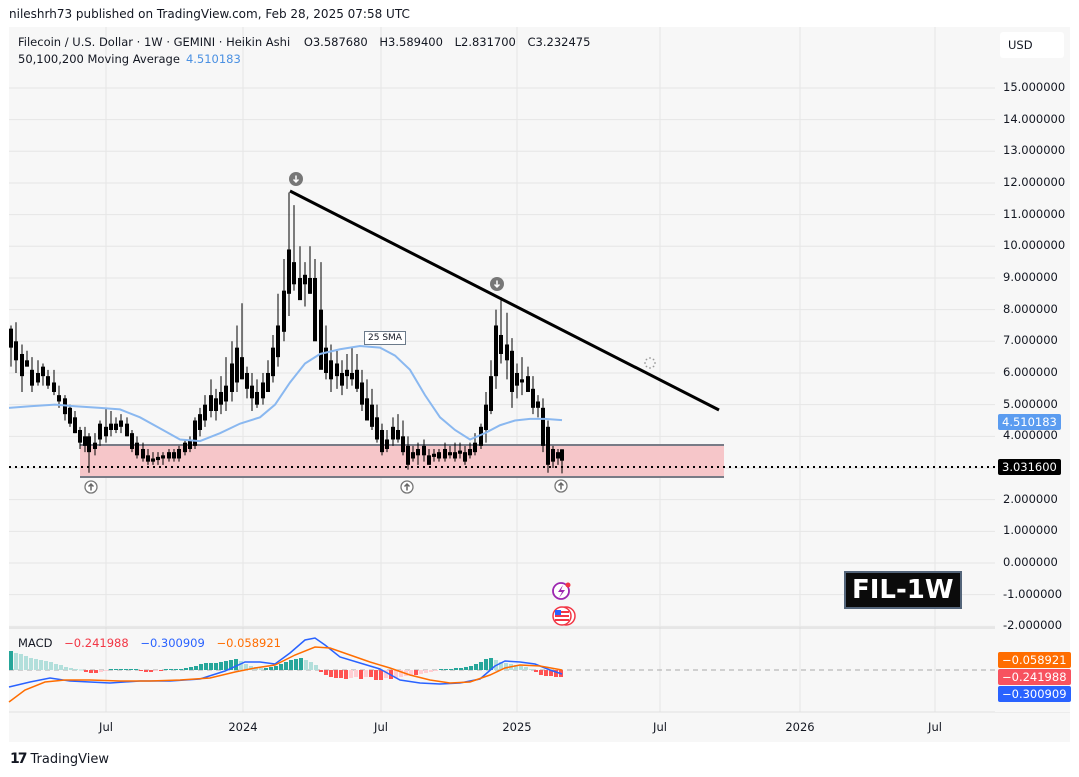 Image resolution: width=1079 pixels, height=777 pixels. What do you see at coordinates (903, 590) in the screenshot?
I see `fil-1w-badge: FIL-1W` at bounding box center [903, 590].